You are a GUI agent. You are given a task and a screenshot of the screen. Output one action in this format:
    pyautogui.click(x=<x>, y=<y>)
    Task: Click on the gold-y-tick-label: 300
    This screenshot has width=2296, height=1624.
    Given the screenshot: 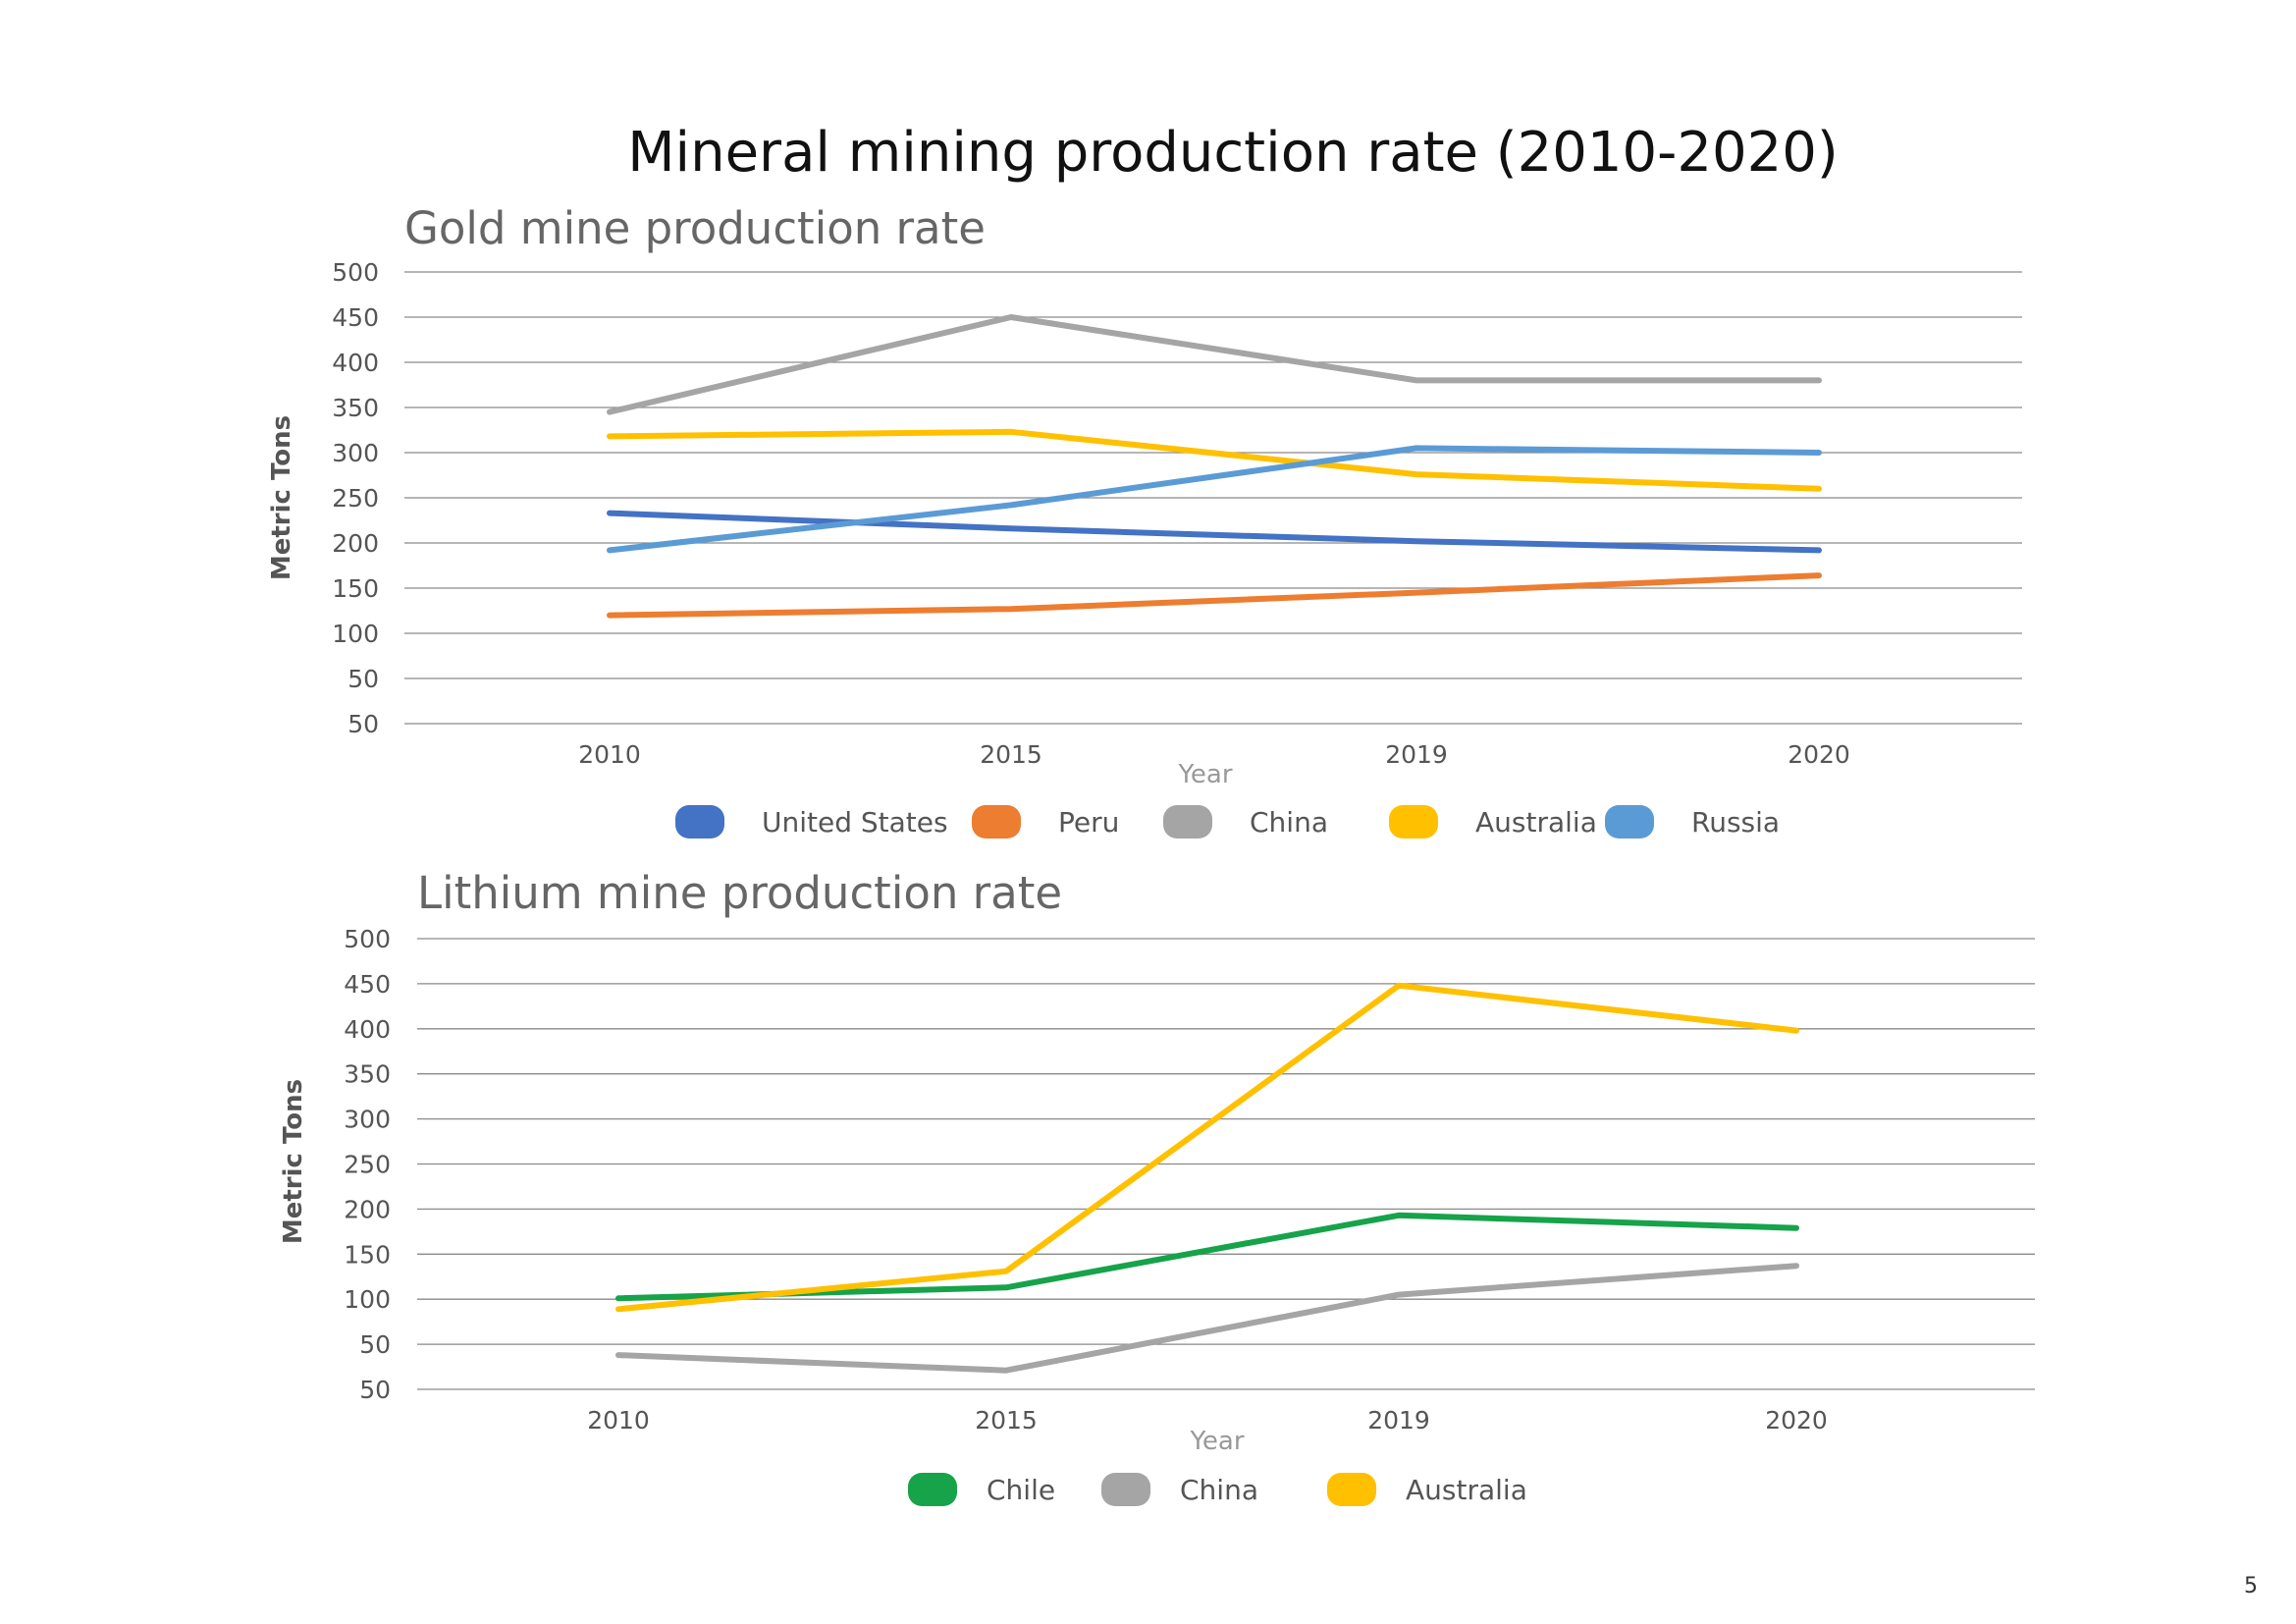 What is the action you would take?
    pyautogui.click(x=356, y=453)
    